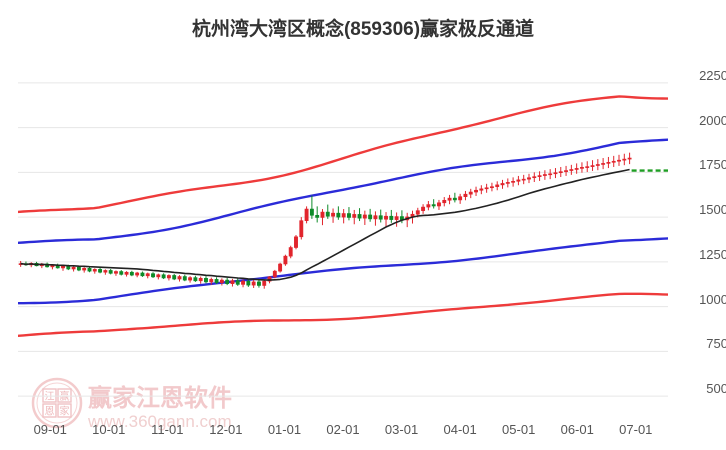  I want to click on band-lower-inner, so click(343, 271).